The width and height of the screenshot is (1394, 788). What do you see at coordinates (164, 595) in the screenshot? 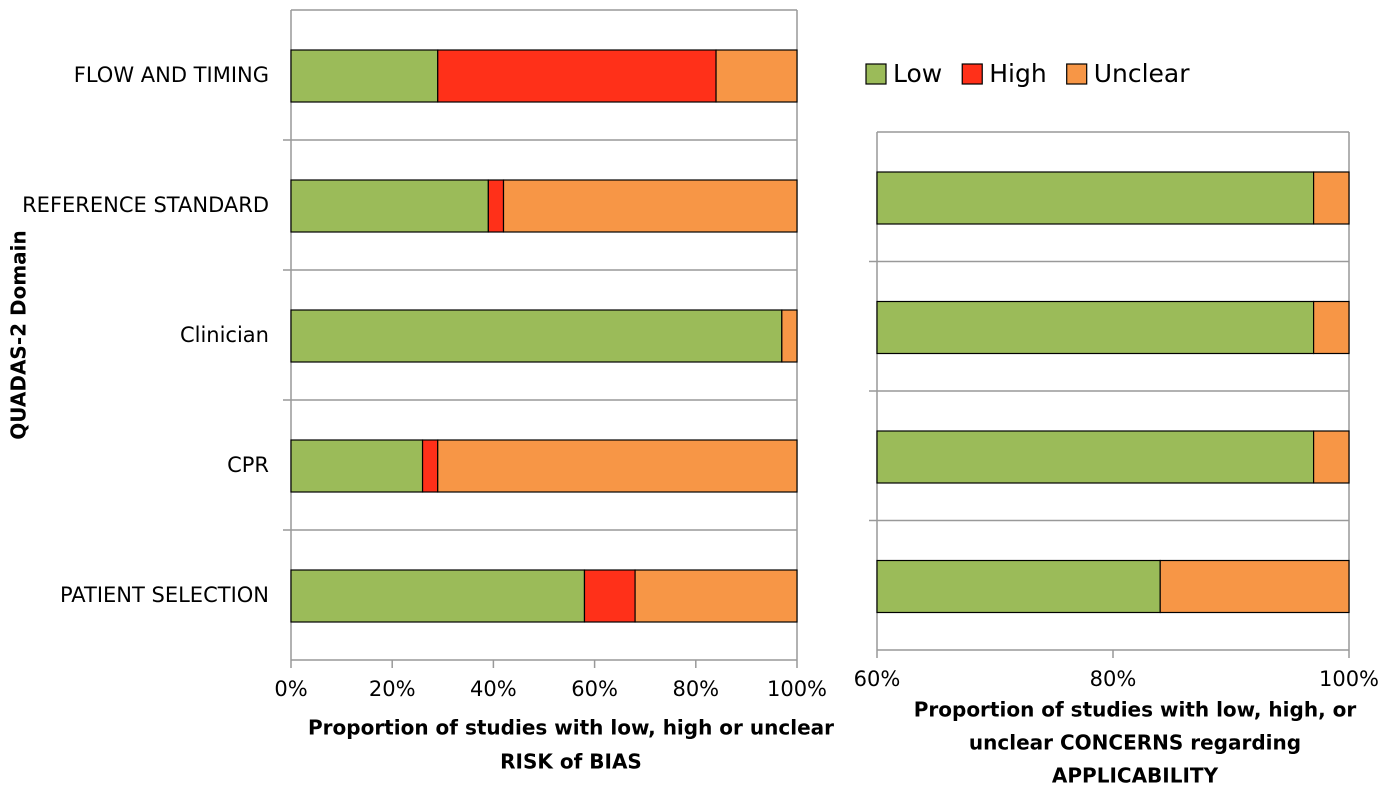
I see `category-label: PATIENT SELECTION` at bounding box center [164, 595].